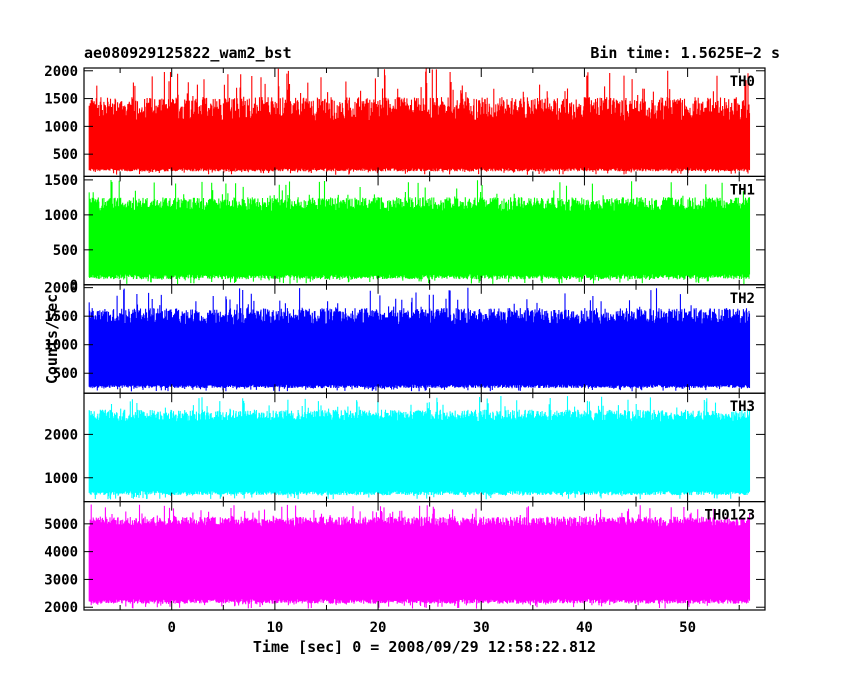  What do you see at coordinates (729, 516) in the screenshot?
I see `panel-label-th0123: TH0123` at bounding box center [729, 516].